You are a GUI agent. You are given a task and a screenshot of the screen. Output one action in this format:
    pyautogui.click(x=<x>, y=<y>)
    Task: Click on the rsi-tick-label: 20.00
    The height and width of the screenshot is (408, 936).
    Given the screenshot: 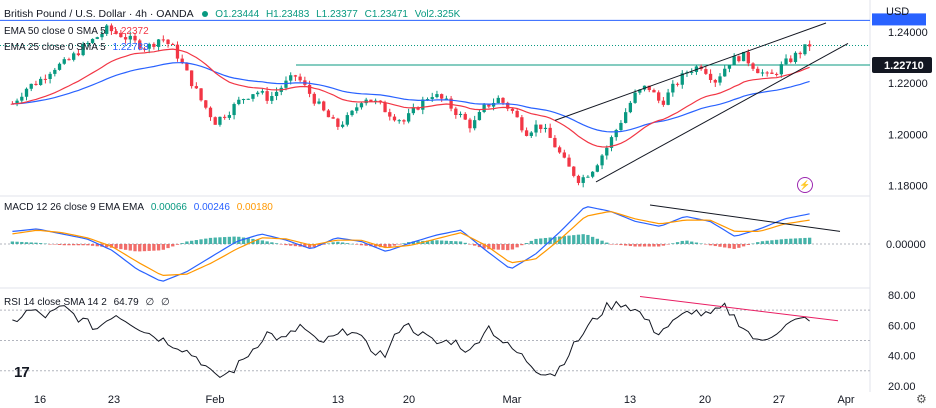 What is the action you would take?
    pyautogui.click(x=902, y=387)
    